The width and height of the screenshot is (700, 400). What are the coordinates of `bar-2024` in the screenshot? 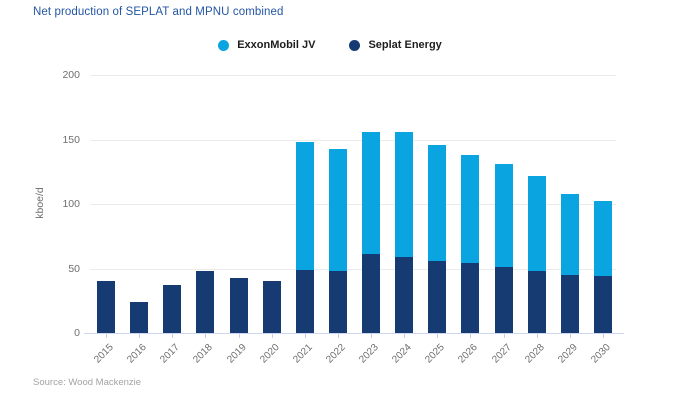 It's located at (404, 232).